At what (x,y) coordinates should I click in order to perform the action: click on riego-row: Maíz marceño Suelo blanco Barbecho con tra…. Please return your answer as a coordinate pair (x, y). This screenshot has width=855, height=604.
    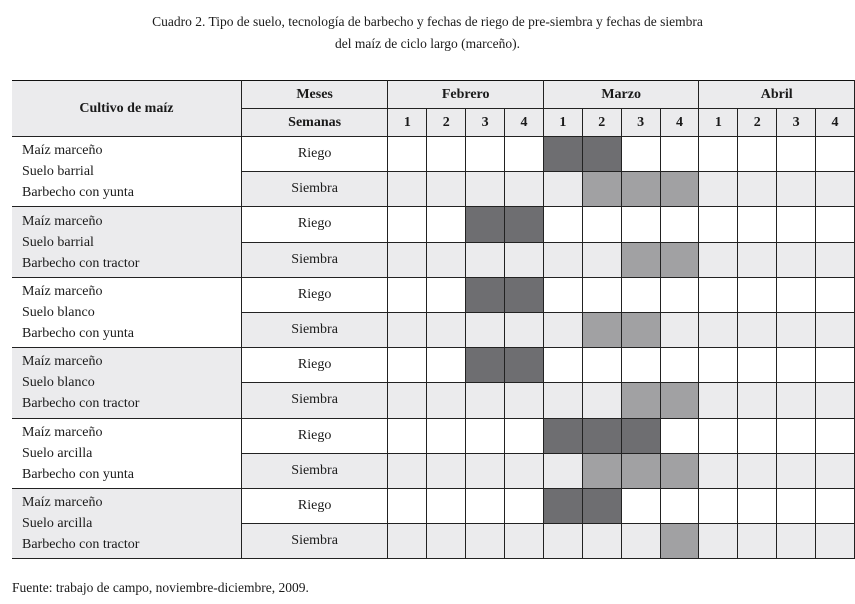
    Looking at the image, I should click on (433, 383).